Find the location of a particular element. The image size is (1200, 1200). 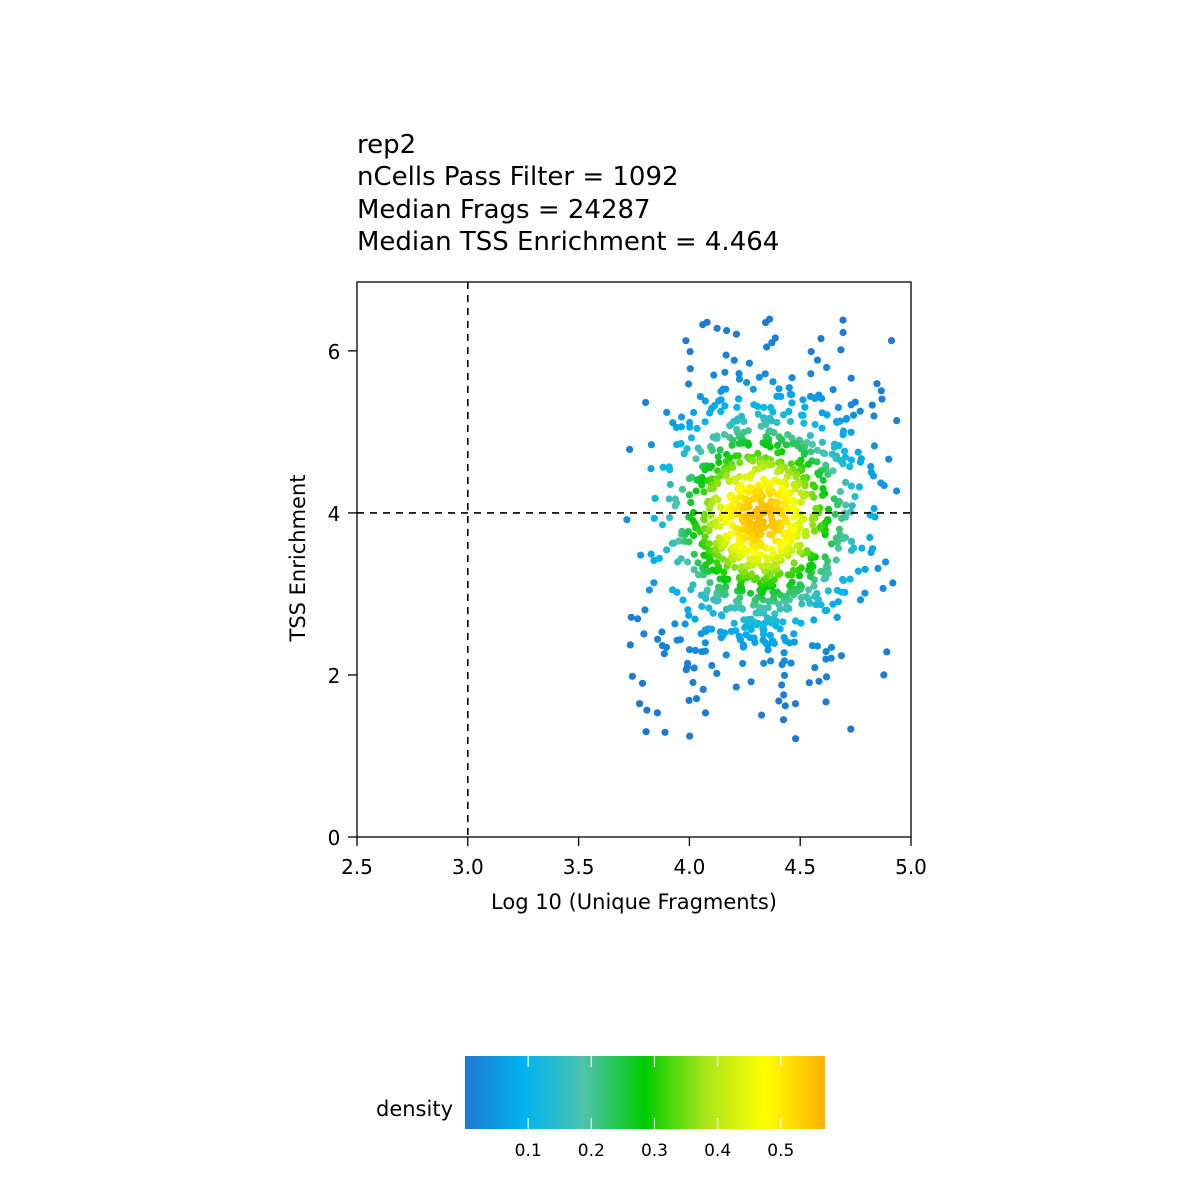

legend-title: density is located at coordinates (414, 1109).